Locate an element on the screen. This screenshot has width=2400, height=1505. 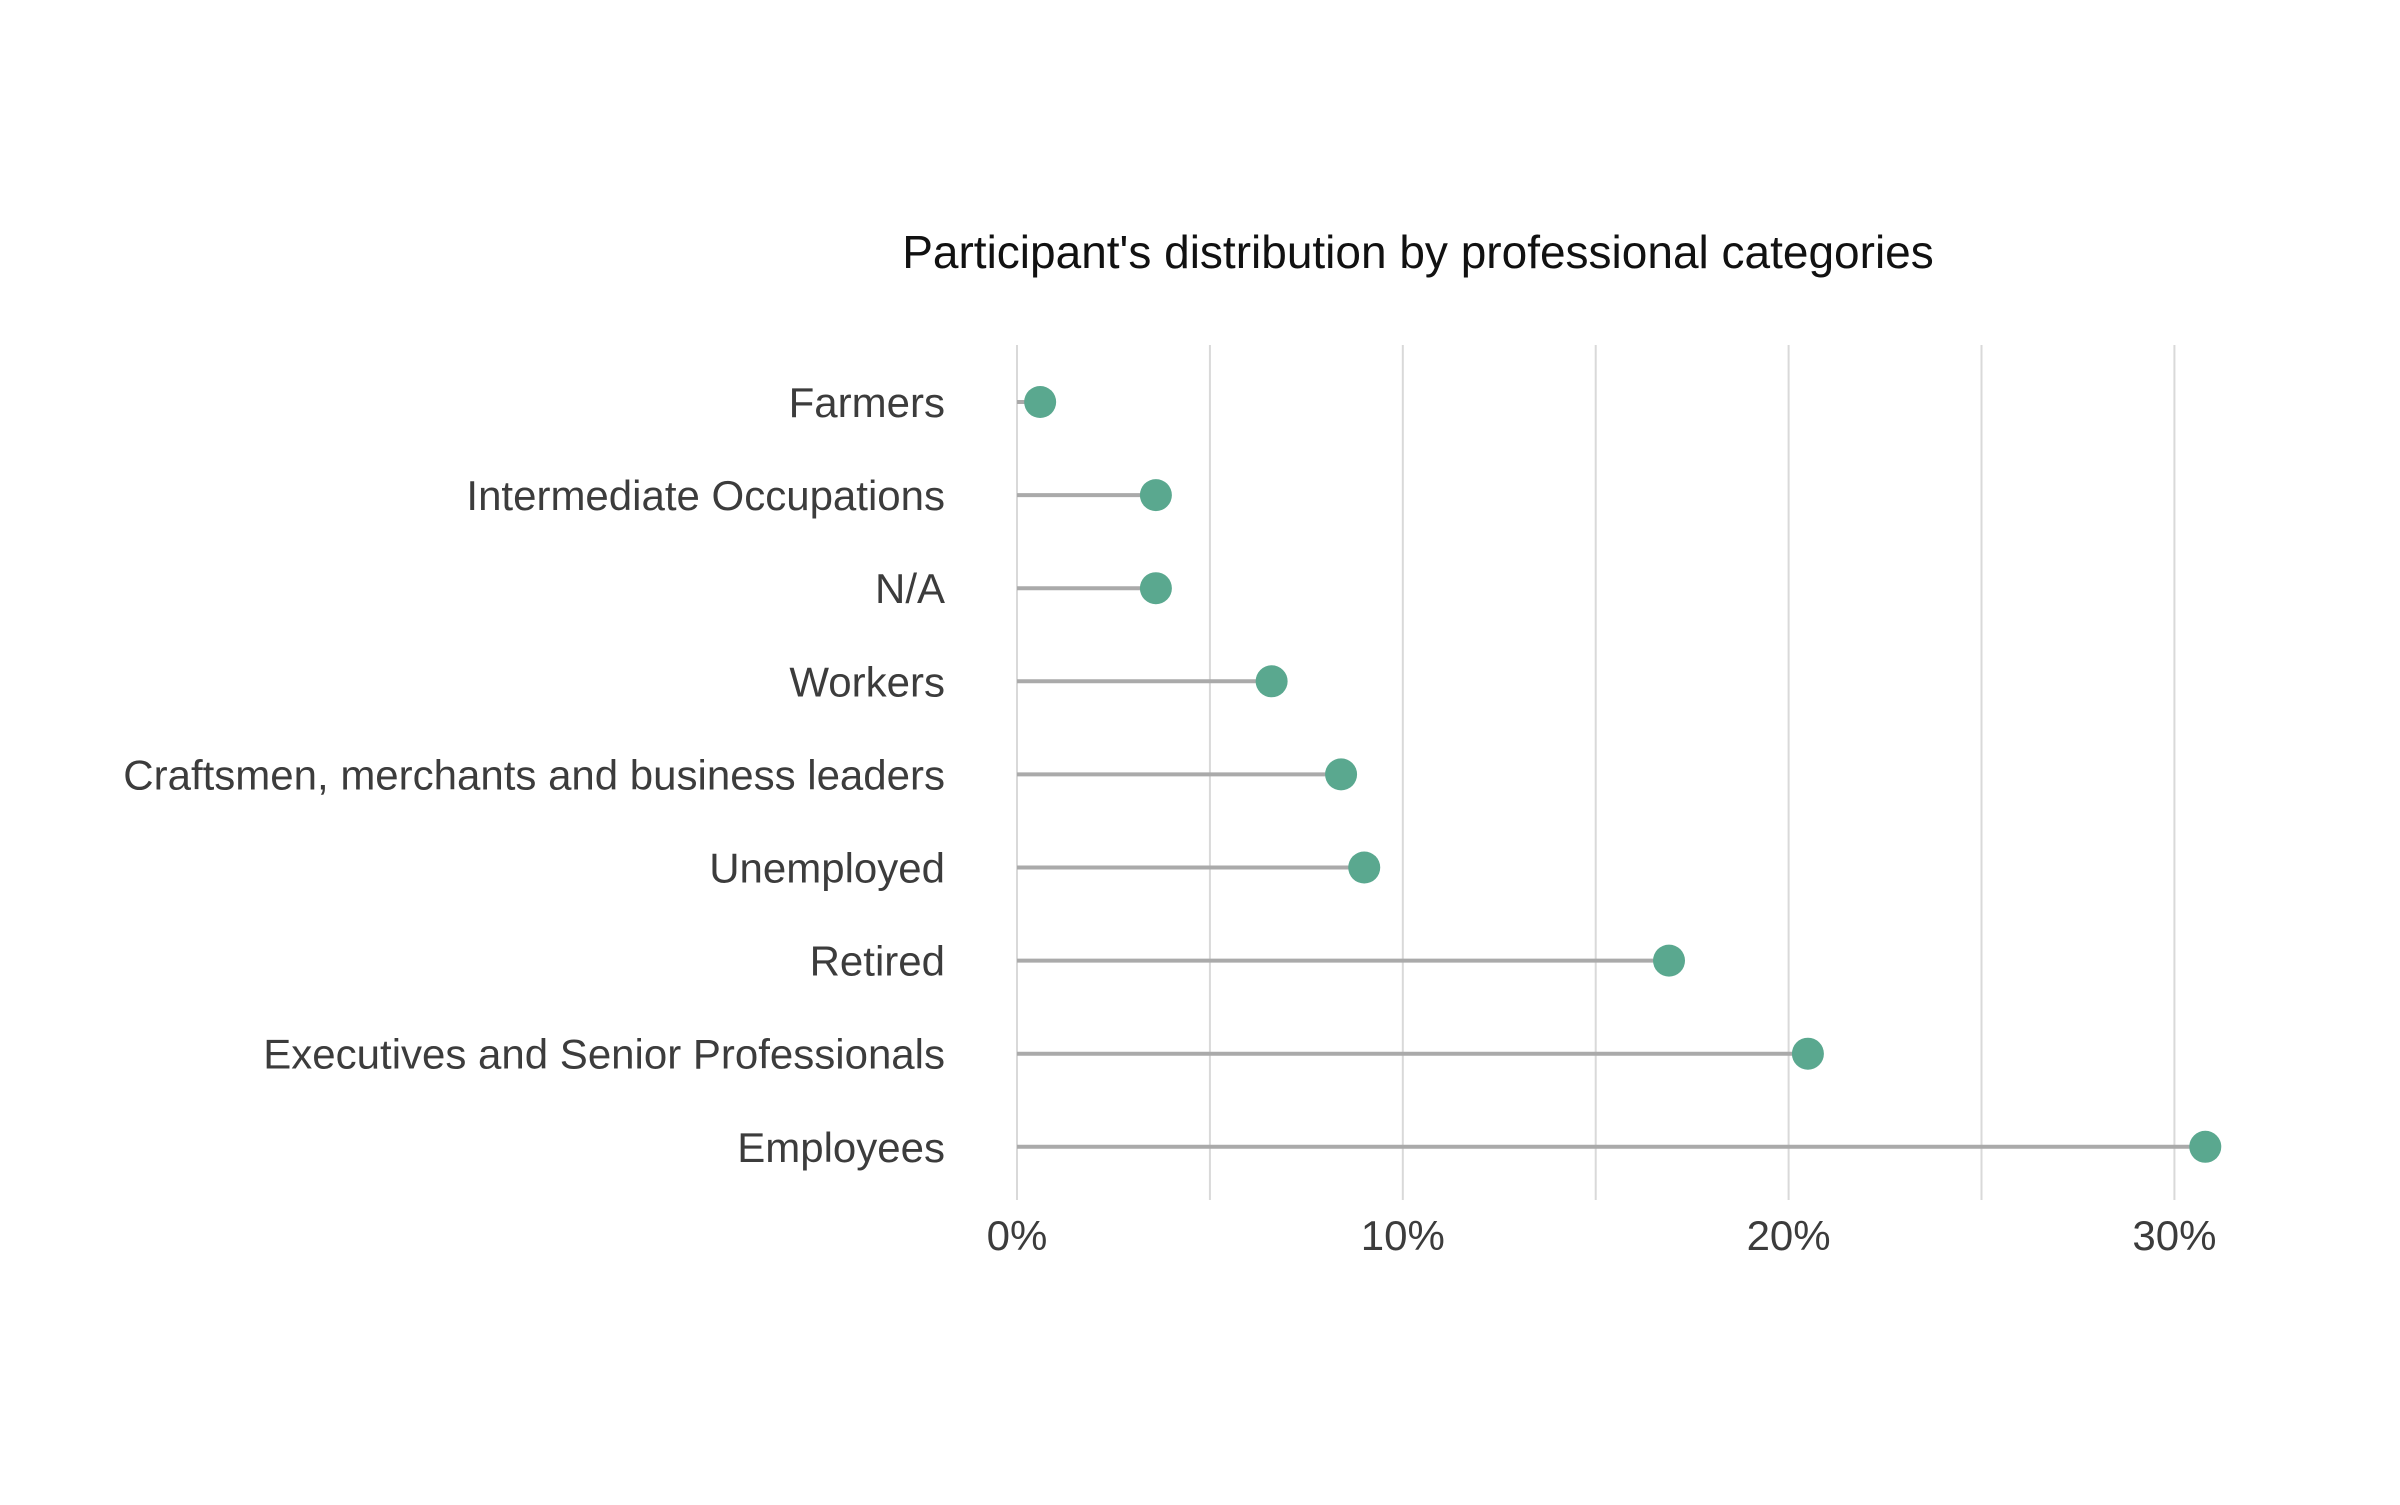
category-label: Unemployed is located at coordinates (827, 868).